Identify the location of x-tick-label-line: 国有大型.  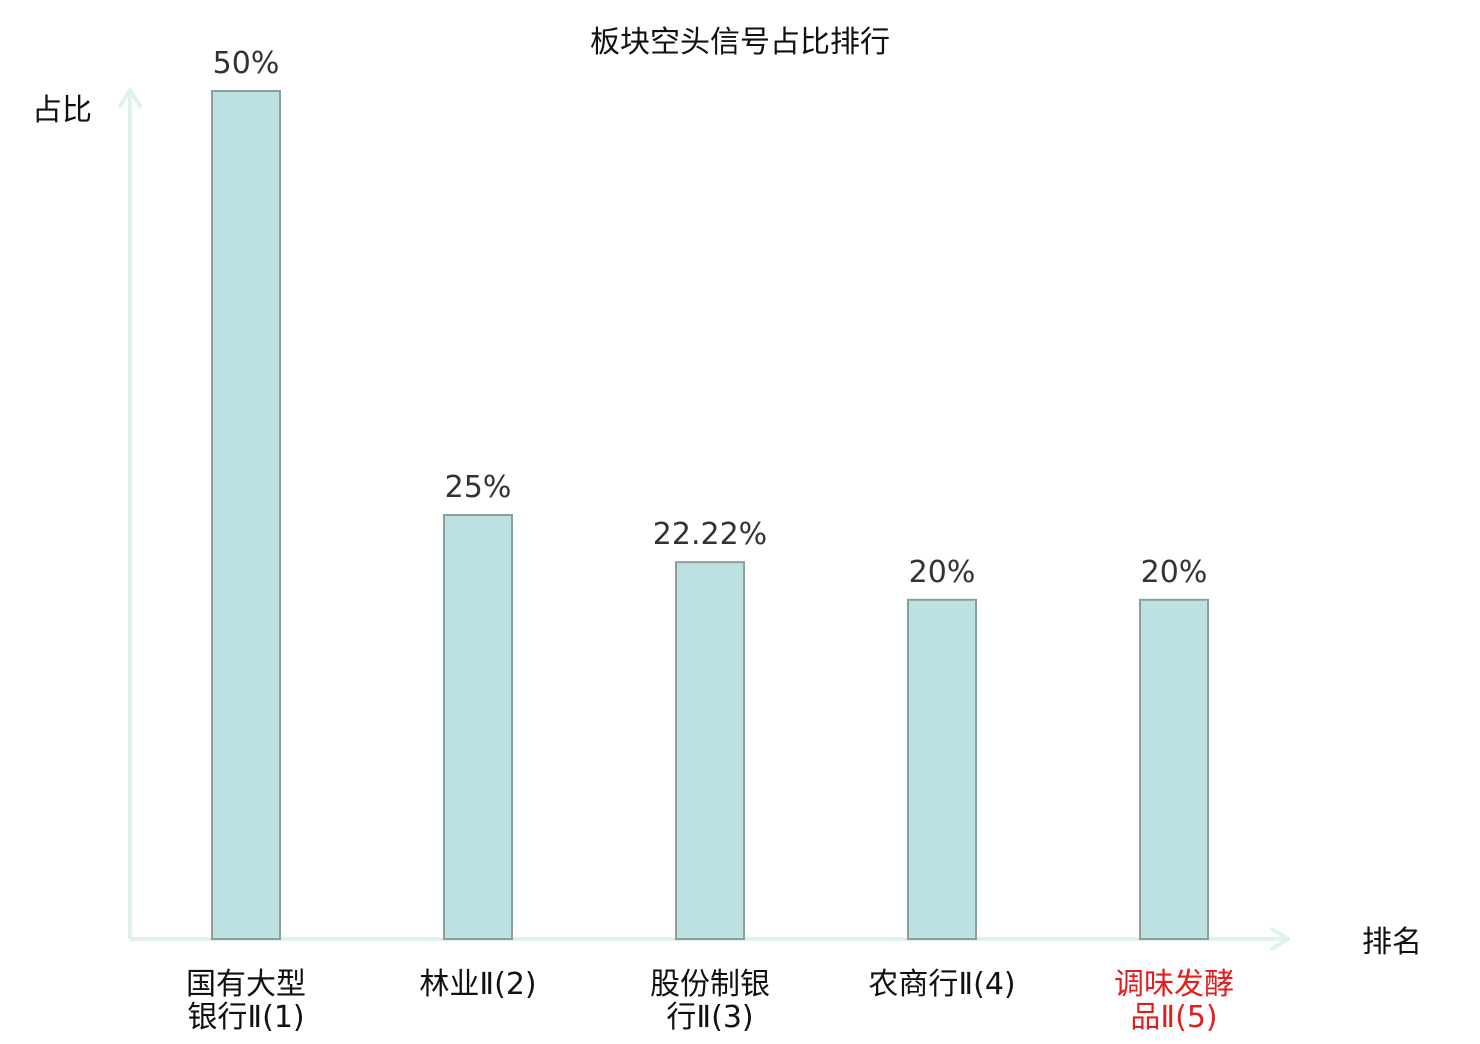
(246, 984).